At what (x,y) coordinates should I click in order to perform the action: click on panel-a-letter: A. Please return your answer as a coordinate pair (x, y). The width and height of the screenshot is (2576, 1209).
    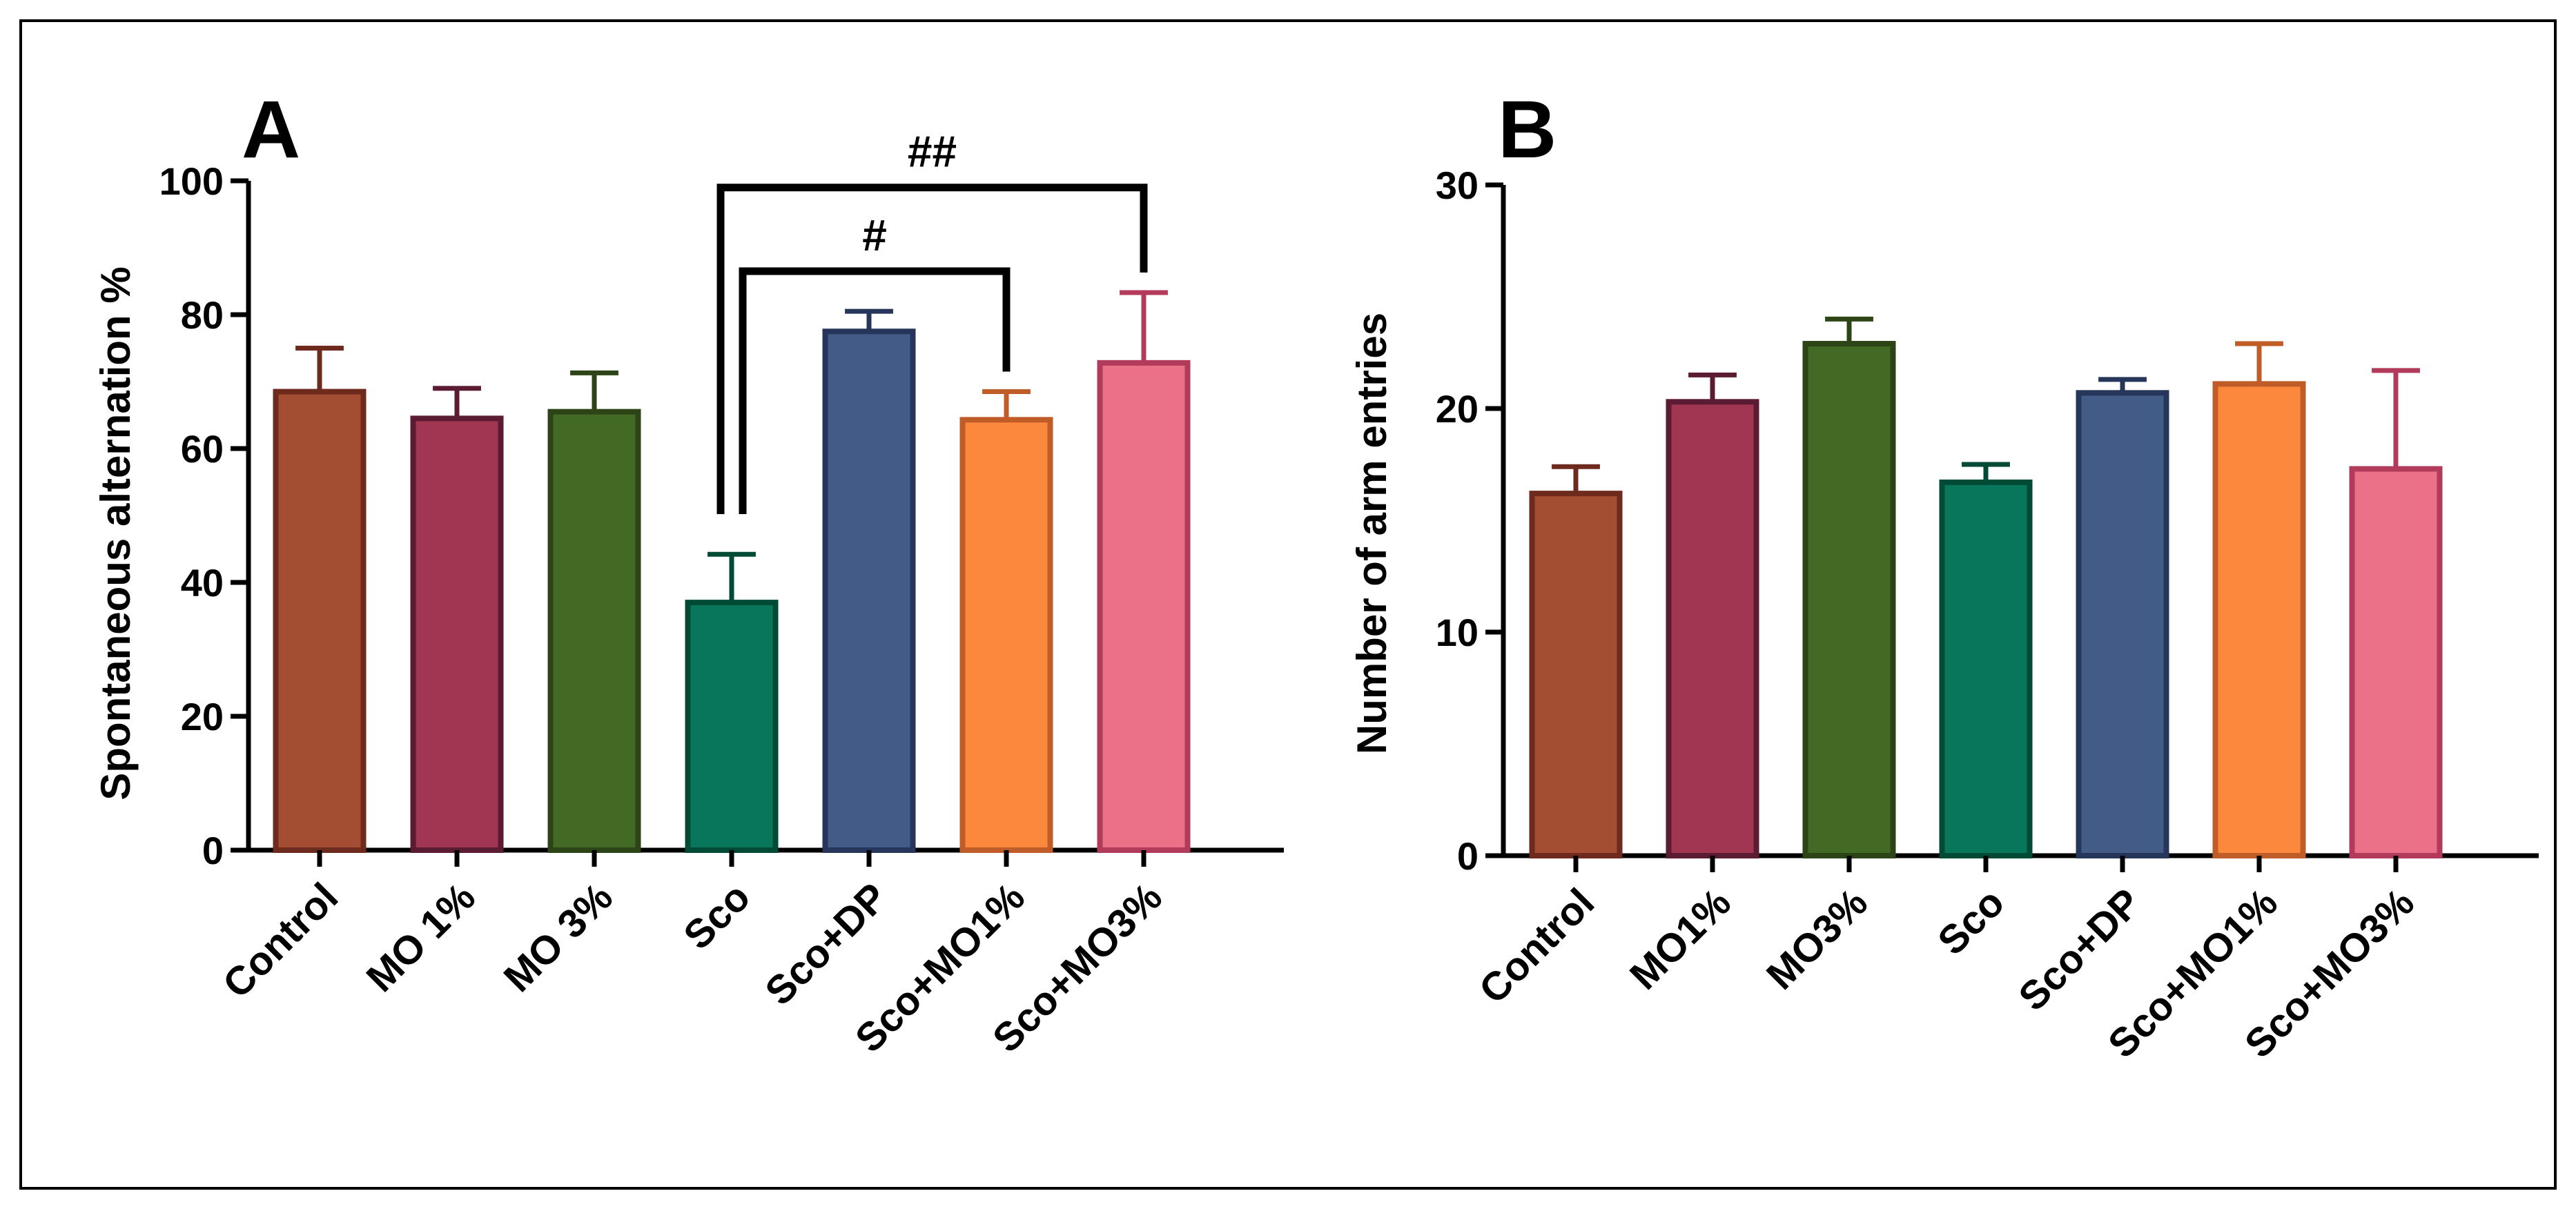
    Looking at the image, I should click on (271, 129).